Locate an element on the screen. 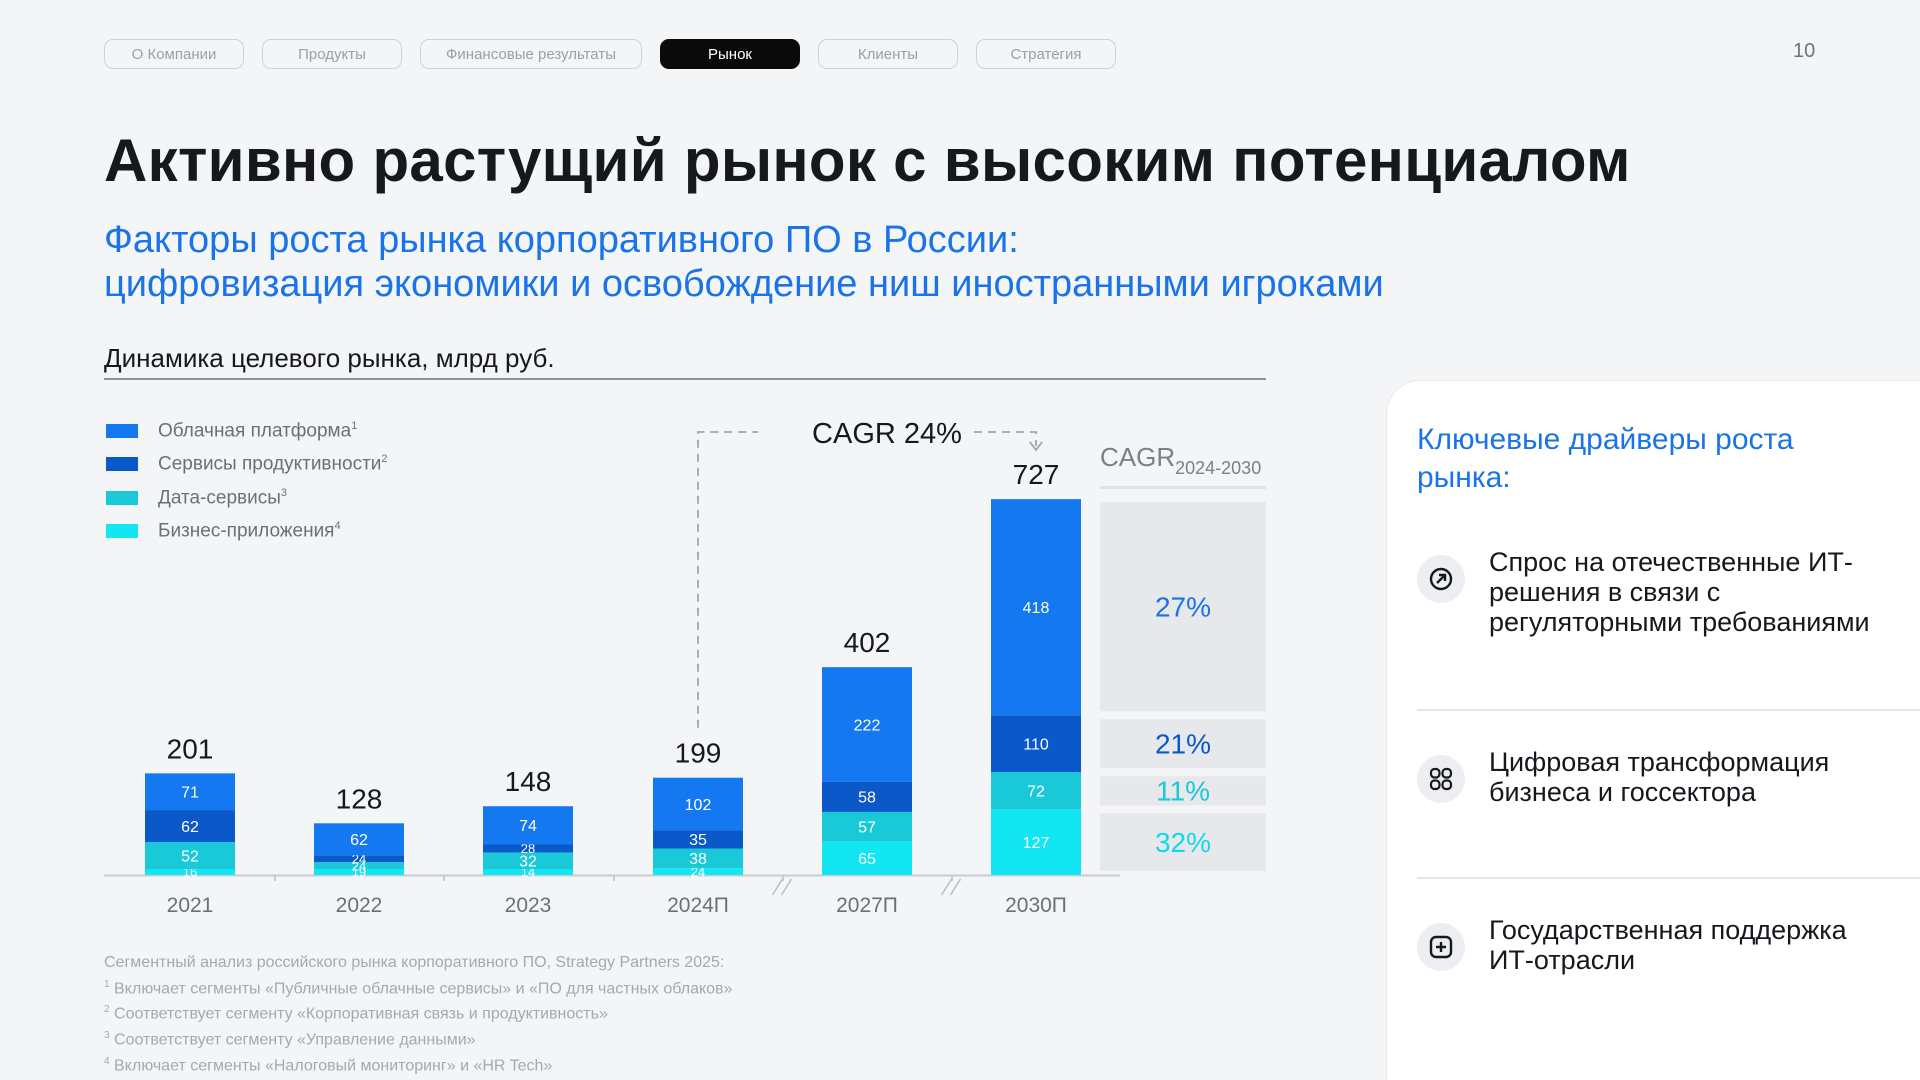 The height and width of the screenshot is (1080, 1920). cagr-panel-title: CAGR2024-2030 is located at coordinates (1180, 460).